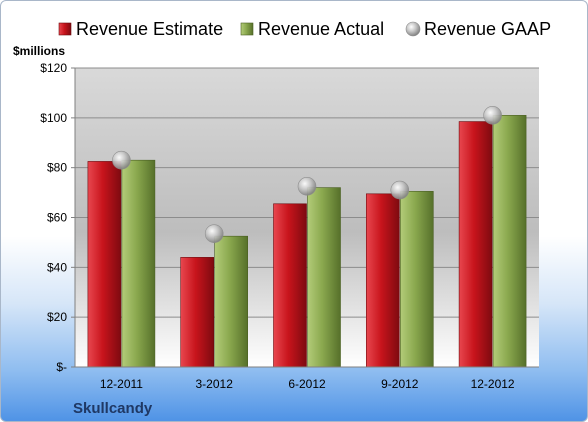 This screenshot has height=422, width=588. Describe the element at coordinates (57, 168) in the screenshot. I see `y-tick-label: $80` at that location.